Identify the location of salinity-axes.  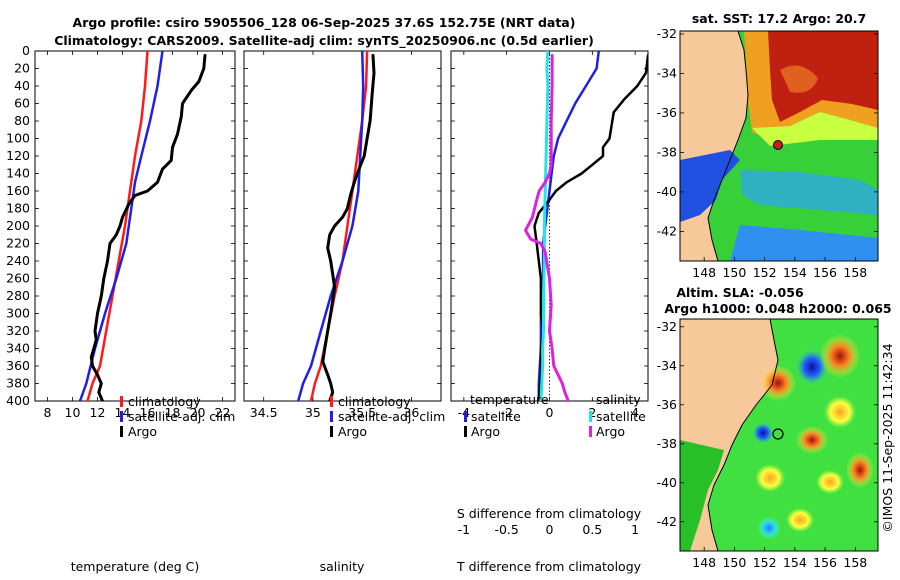
(342, 226).